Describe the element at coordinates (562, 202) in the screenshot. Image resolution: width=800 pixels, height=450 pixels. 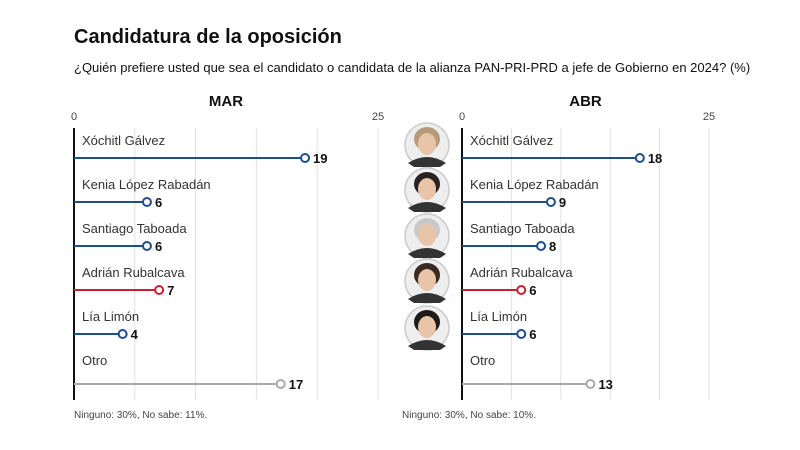
I see `data-label: 9` at that location.